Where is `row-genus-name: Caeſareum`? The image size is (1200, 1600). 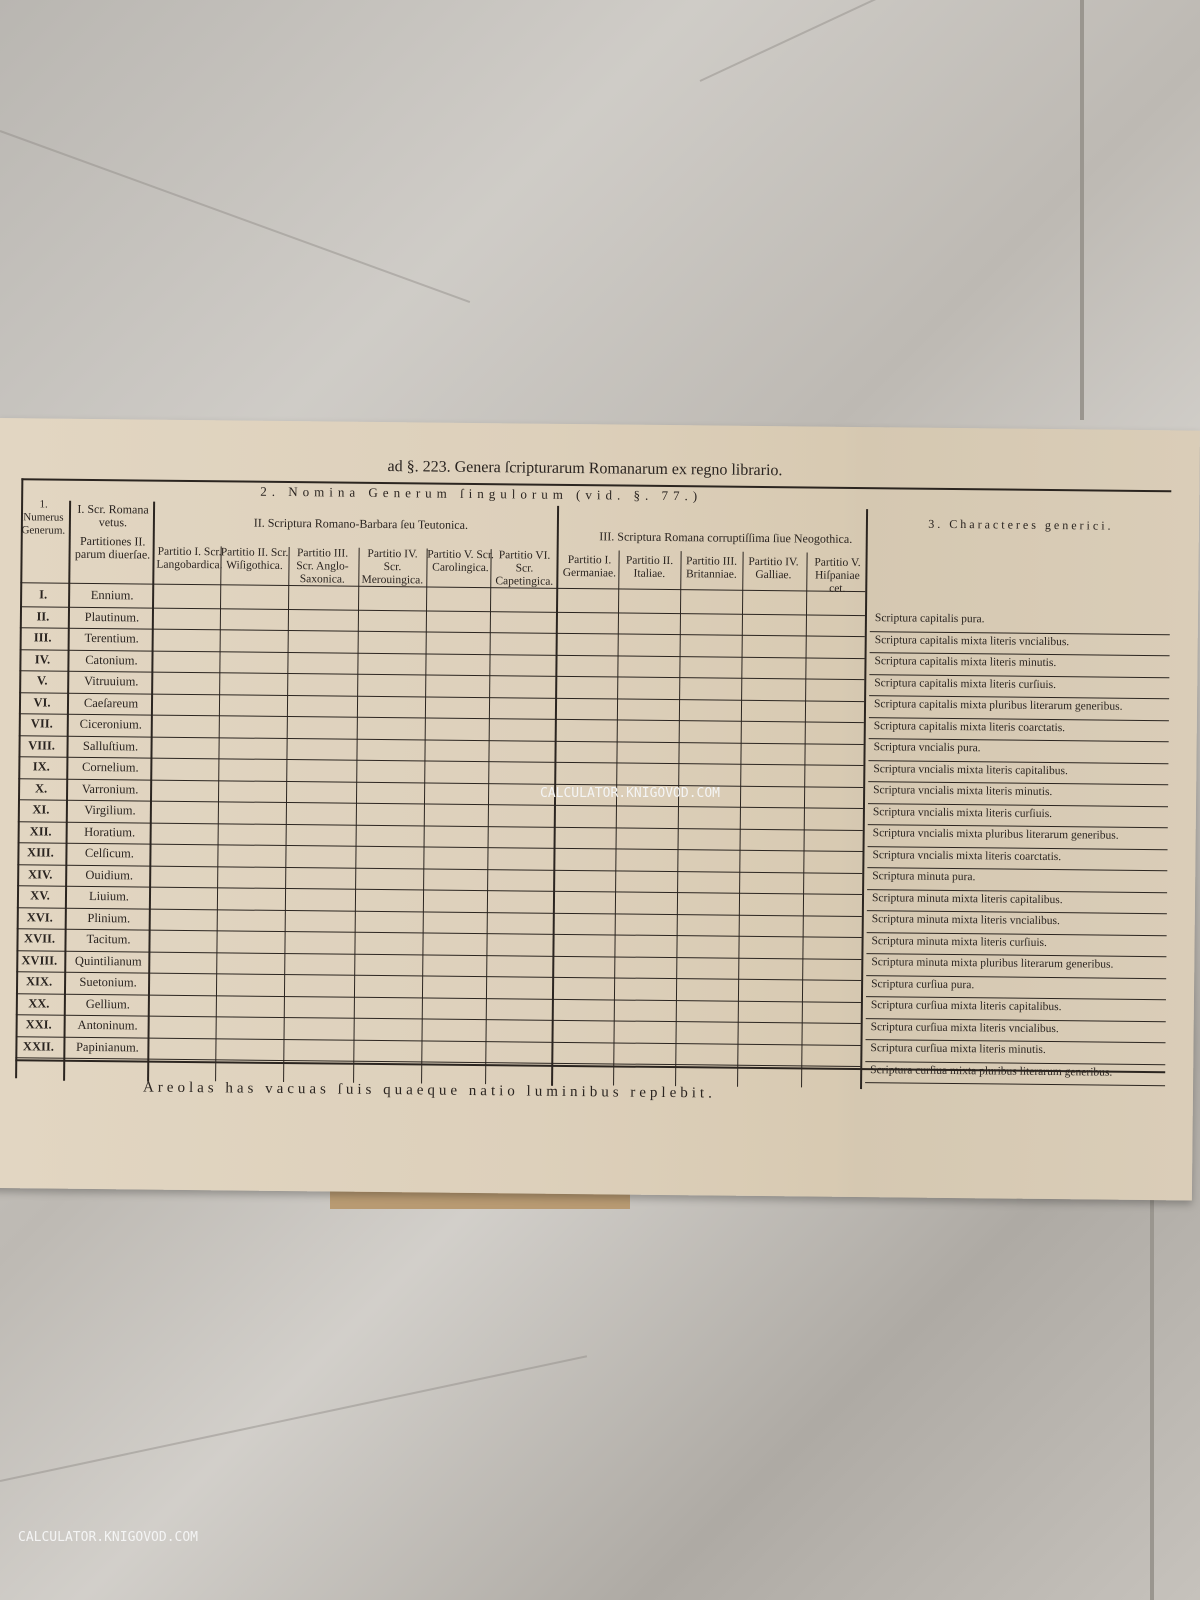
row-genus-name: Caeſareum is located at coordinates (111, 702).